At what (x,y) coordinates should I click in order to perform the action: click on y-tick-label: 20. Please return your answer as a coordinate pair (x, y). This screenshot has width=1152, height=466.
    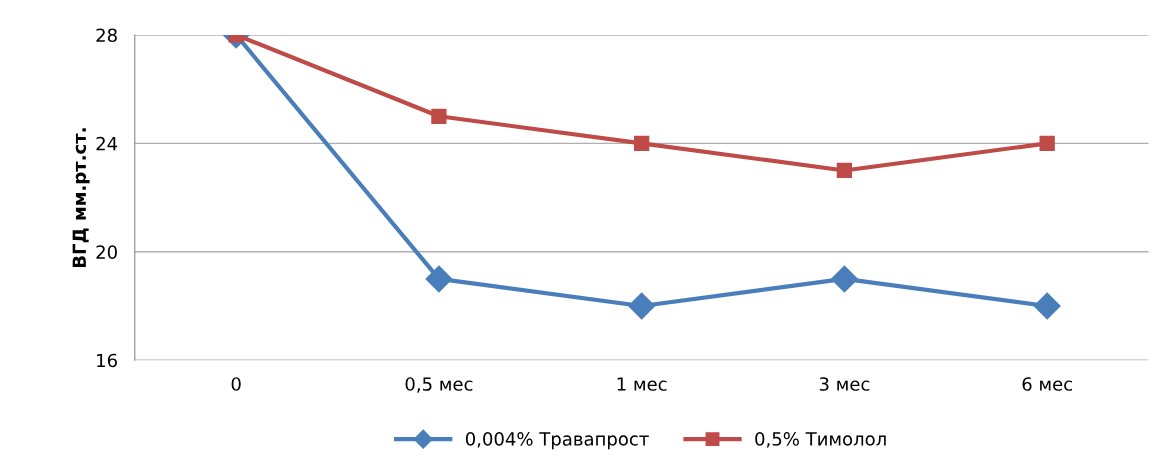
    Looking at the image, I should click on (106, 252).